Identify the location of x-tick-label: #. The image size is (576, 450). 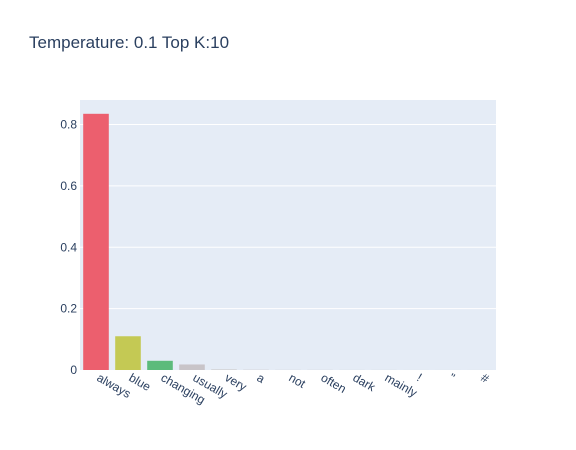
(485, 378).